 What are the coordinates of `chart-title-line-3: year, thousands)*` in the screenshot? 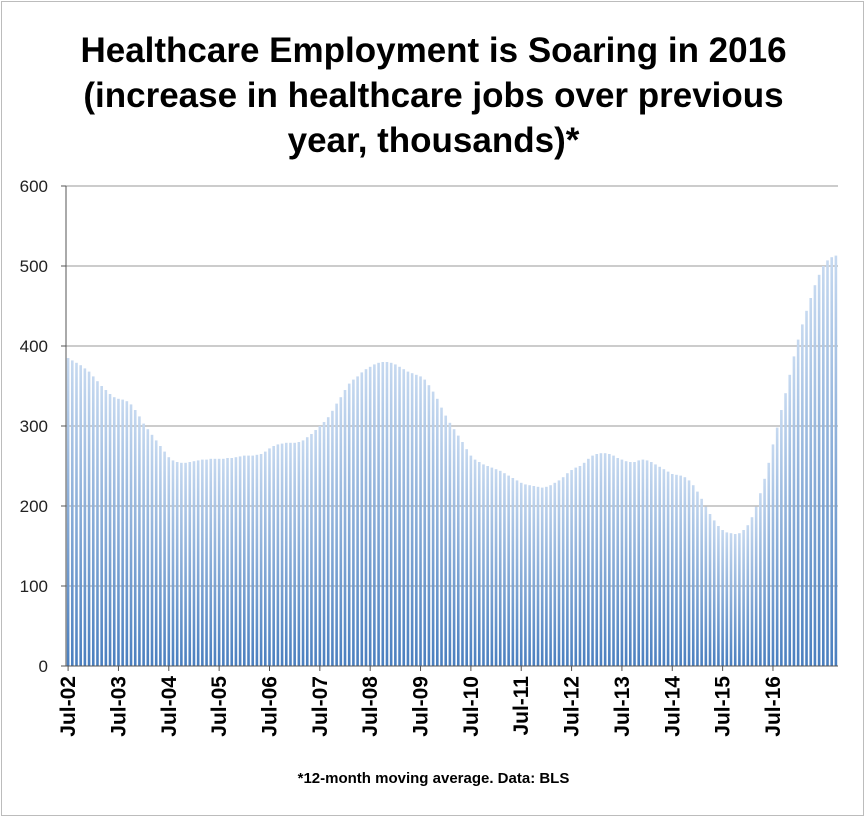 It's located at (433, 140).